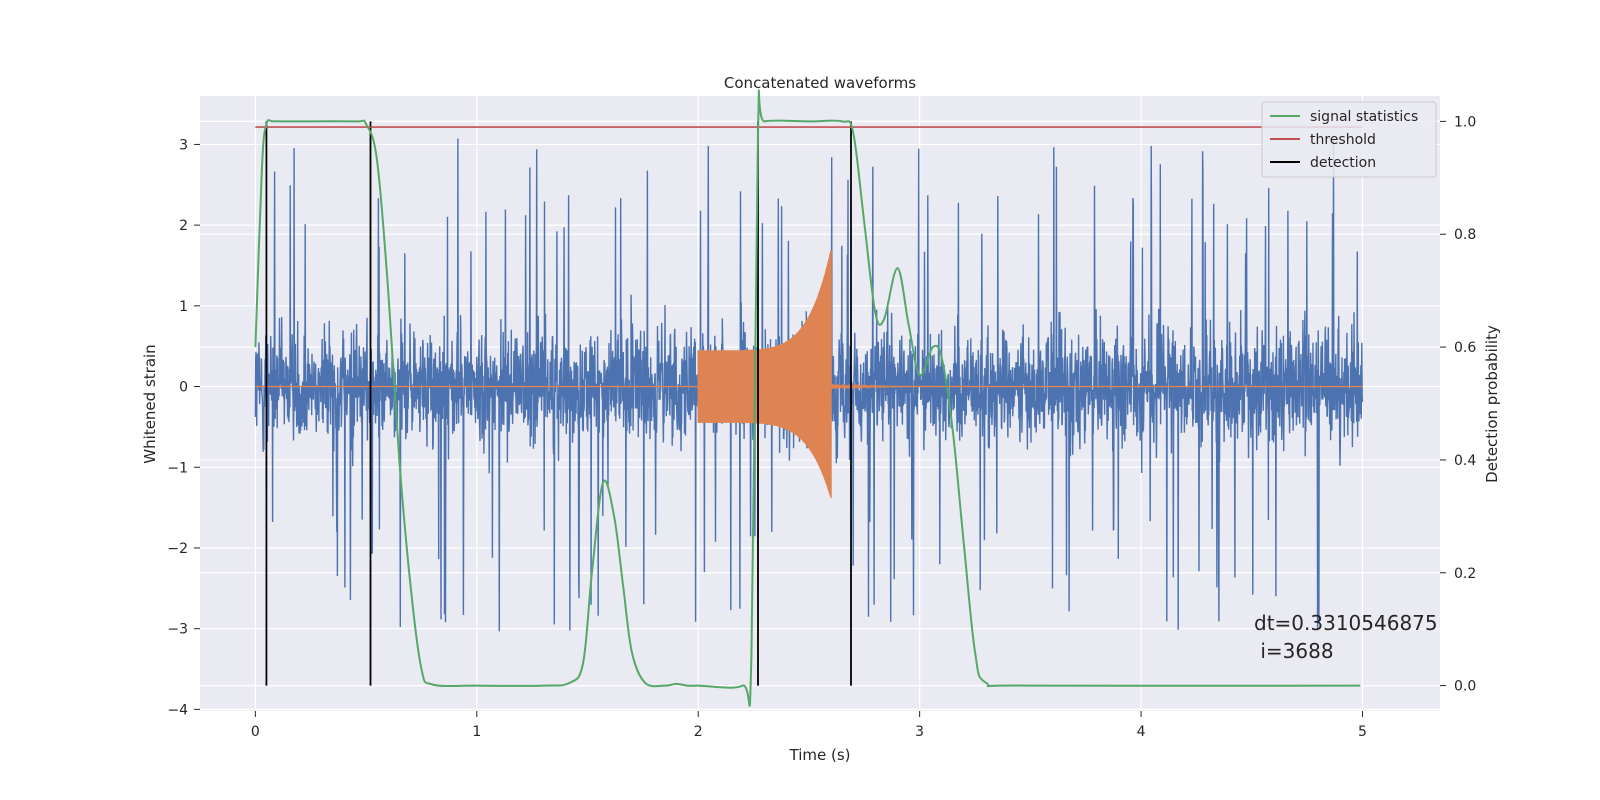 Image resolution: width=1600 pixels, height=800 pixels. Describe the element at coordinates (1465, 687) in the screenshot. I see `y2-tick-label: 0.0` at that location.